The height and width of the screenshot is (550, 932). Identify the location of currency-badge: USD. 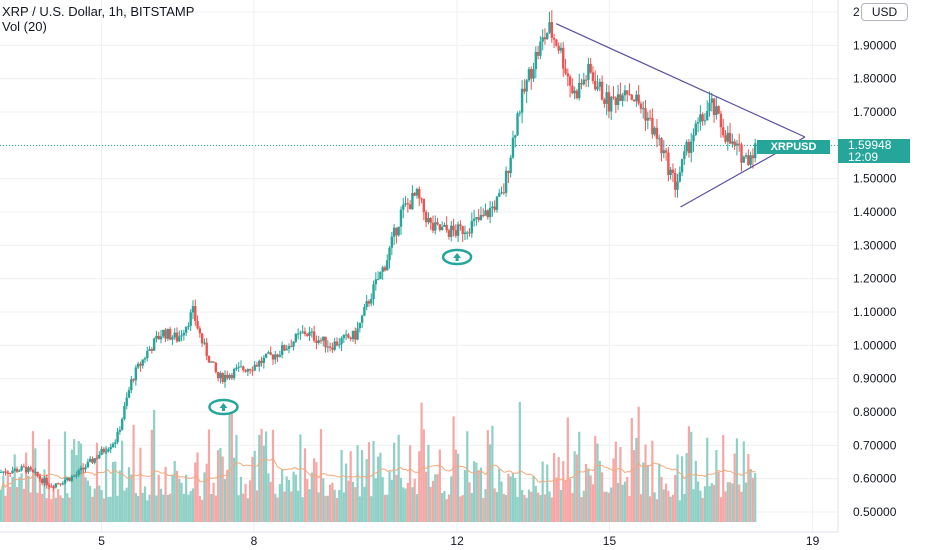
(884, 12).